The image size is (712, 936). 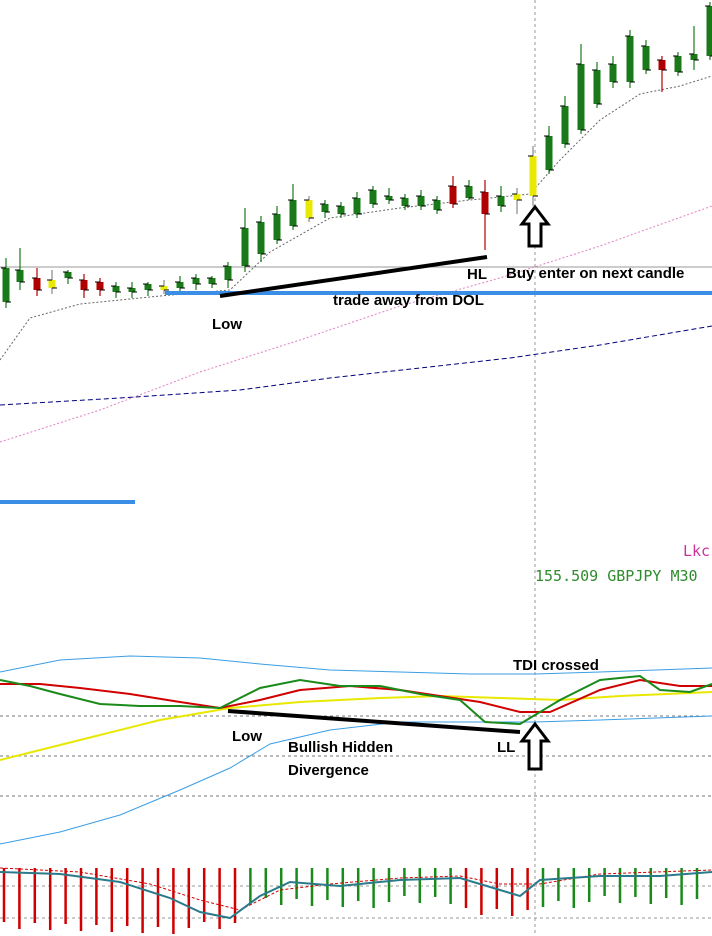 I want to click on indicator-label: Lkc, so click(x=696, y=551).